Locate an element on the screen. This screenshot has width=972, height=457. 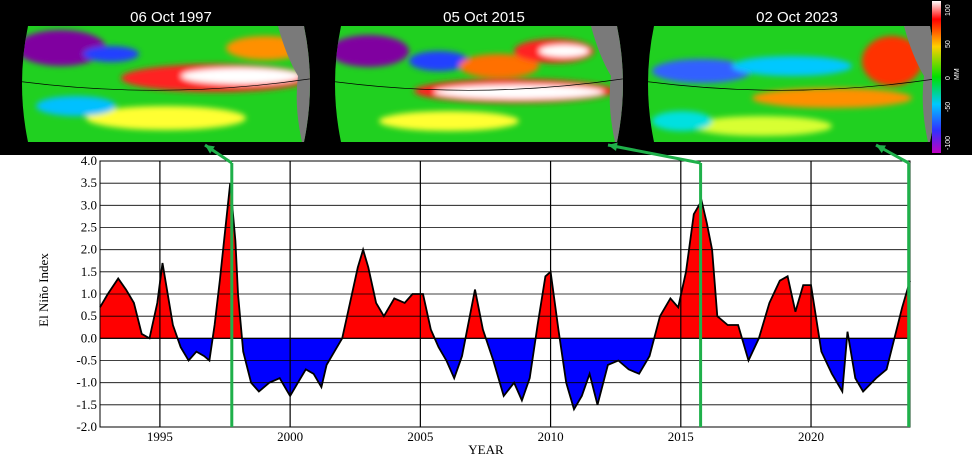
y-tick-label: 4.0 is located at coordinates (89, 161).